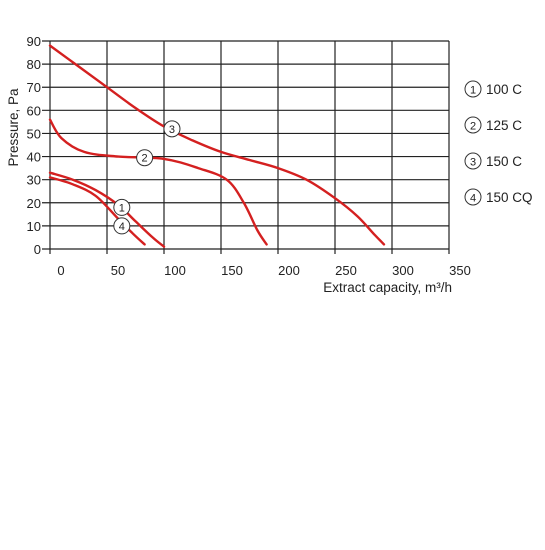 The width and height of the screenshot is (545, 550). What do you see at coordinates (504, 161) in the screenshot?
I see `legend-label: 150 C` at bounding box center [504, 161].